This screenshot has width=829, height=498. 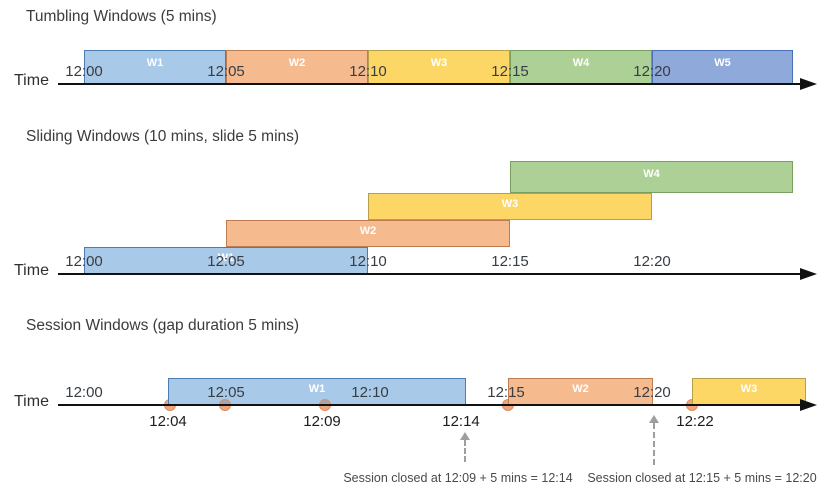 I want to click on section-title-session: Session Windows (gap duration 5 mins), so click(x=163, y=325).